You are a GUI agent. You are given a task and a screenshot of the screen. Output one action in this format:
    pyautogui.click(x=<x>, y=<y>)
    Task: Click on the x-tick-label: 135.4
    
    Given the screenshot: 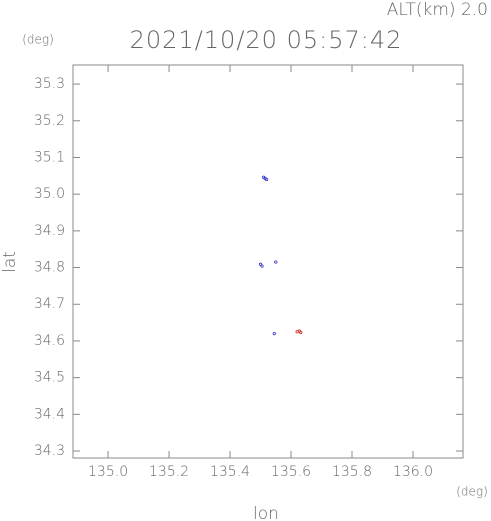 What is the action you would take?
    pyautogui.click(x=230, y=472)
    